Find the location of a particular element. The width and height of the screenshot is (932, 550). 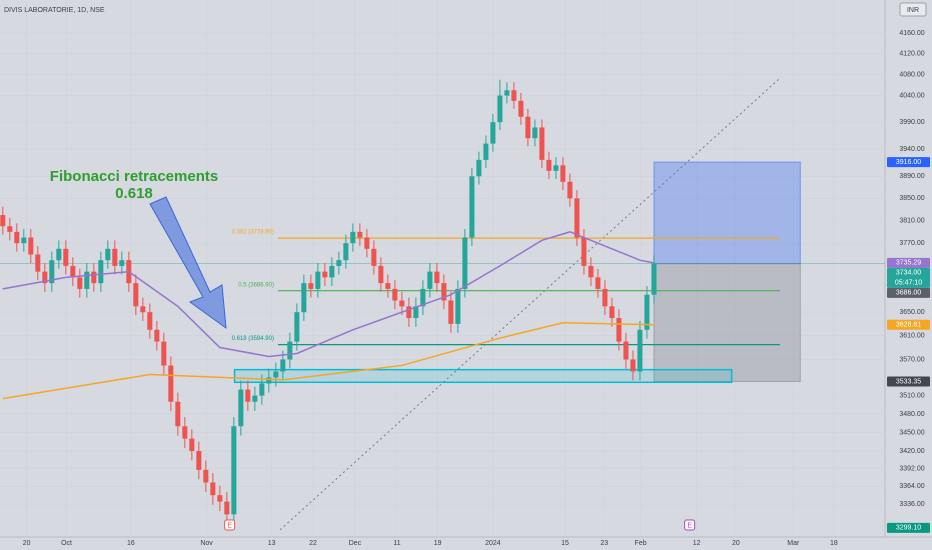

x-tick-label: 15 is located at coordinates (565, 543).